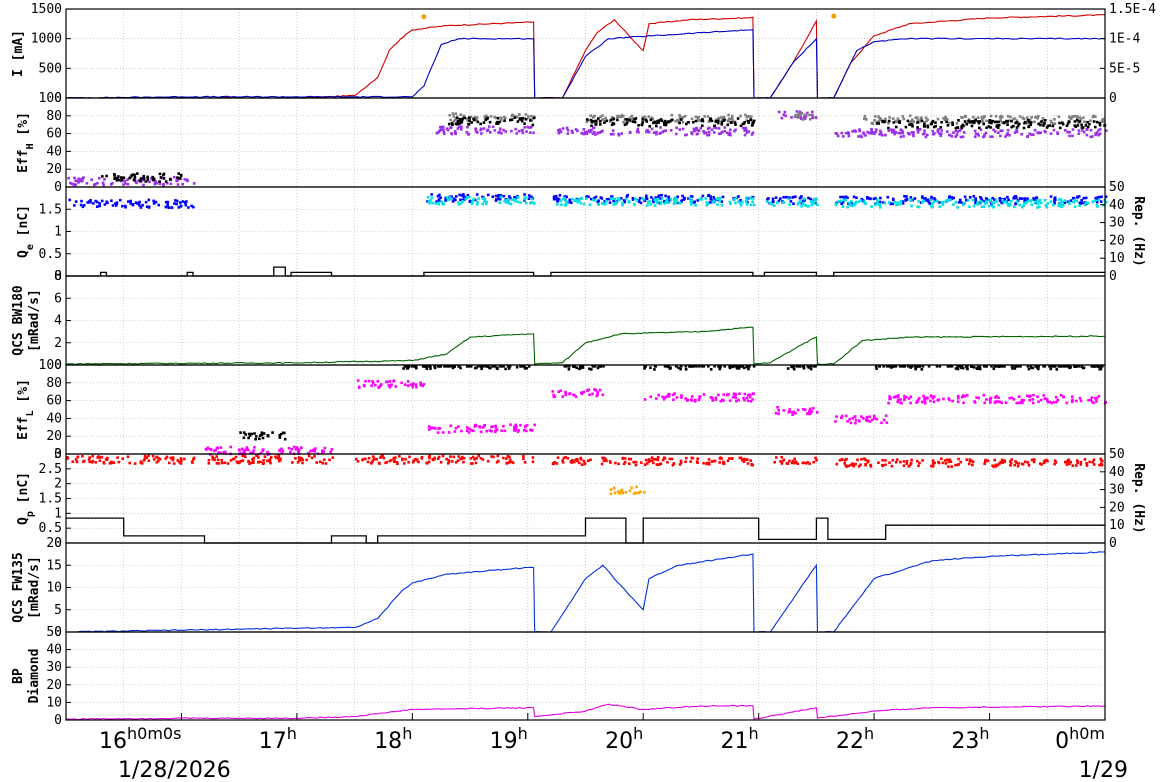 The image size is (1172, 782). Describe the element at coordinates (1117, 187) in the screenshot. I see `right-tick-label: 50` at that location.